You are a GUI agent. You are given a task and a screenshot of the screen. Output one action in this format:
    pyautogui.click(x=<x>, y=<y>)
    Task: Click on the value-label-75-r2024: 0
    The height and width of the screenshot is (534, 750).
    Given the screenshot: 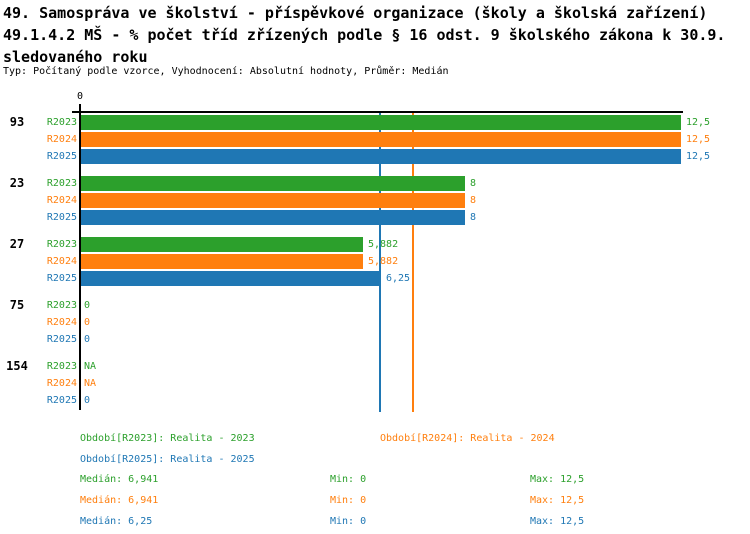 What is the action you would take?
    pyautogui.click(x=87, y=322)
    